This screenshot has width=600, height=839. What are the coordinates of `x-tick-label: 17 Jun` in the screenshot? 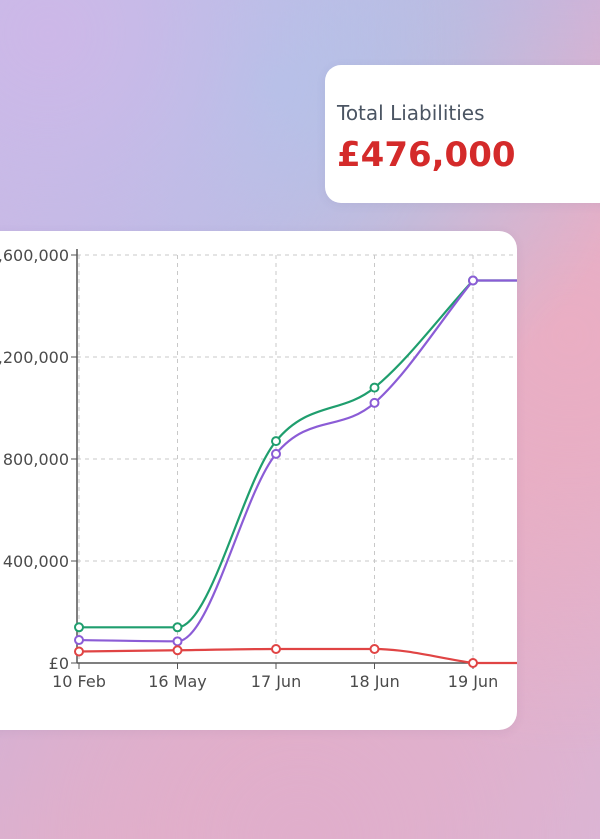 It's located at (276, 681).